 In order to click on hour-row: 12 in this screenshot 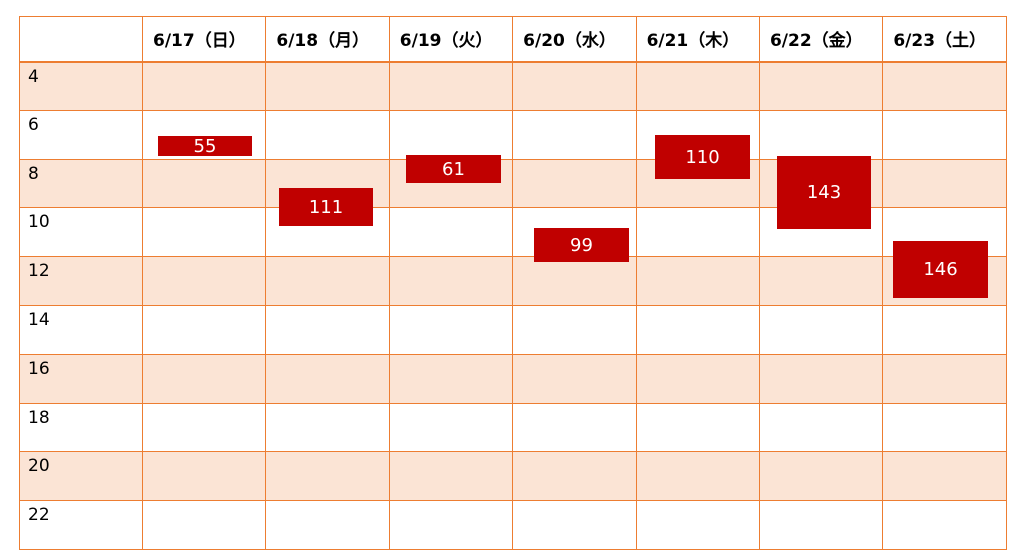, I will do `click(513, 281)`.